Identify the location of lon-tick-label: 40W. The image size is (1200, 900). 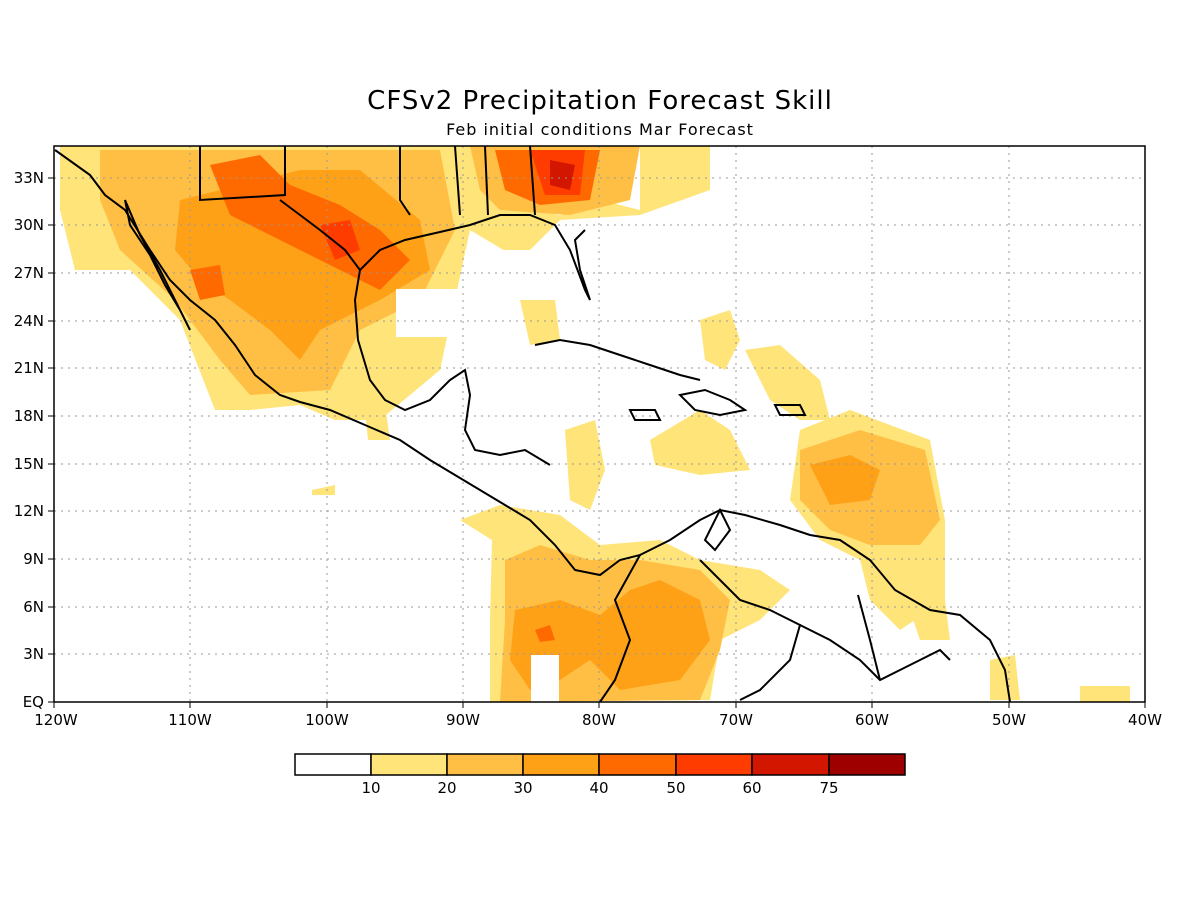
(1145, 720).